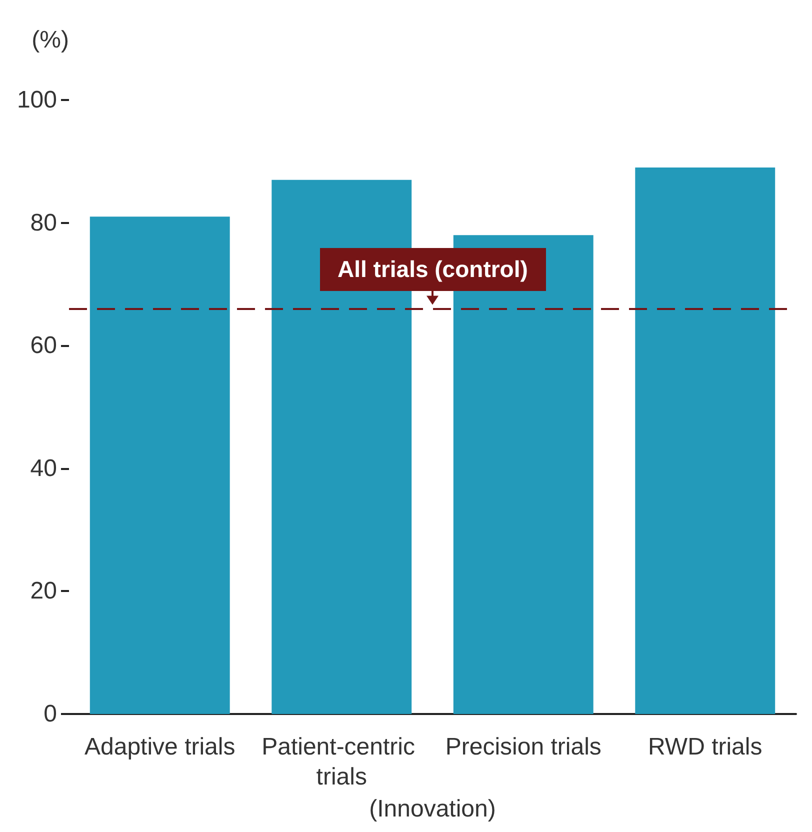  What do you see at coordinates (50, 40) in the screenshot?
I see `y-axis-title: (%)` at bounding box center [50, 40].